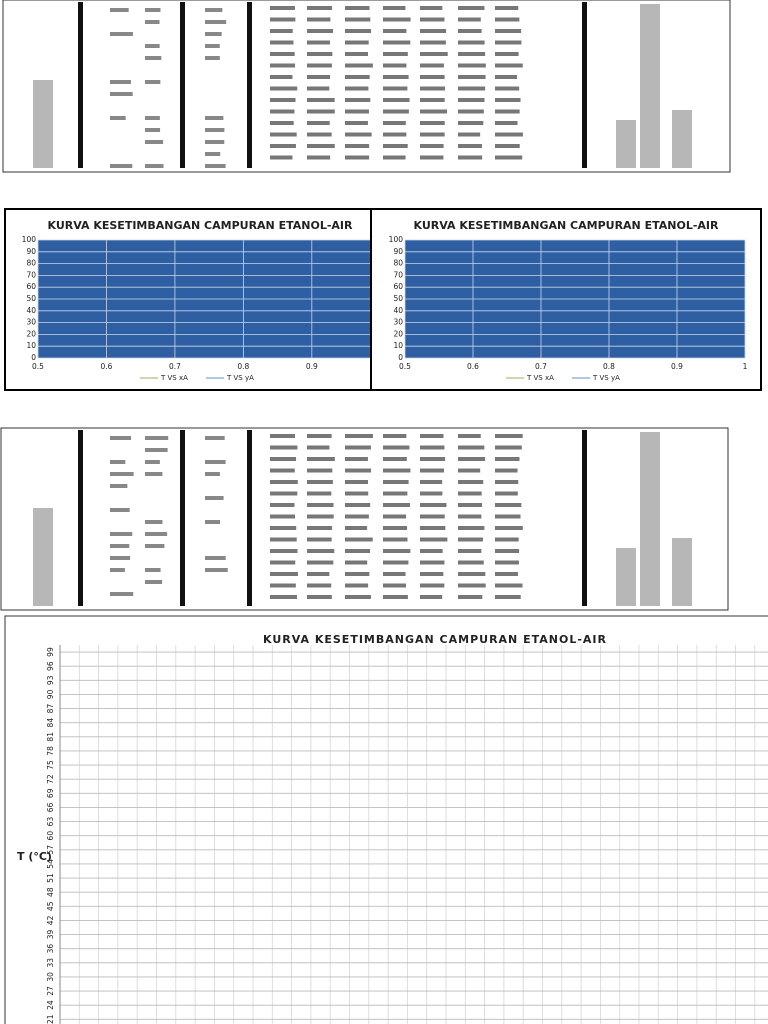  Describe the element at coordinates (398, 322) in the screenshot. I see `y-tick-label: 30` at that location.